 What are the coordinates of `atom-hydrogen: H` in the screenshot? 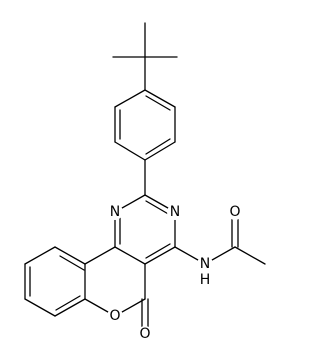 It's located at (205, 280).